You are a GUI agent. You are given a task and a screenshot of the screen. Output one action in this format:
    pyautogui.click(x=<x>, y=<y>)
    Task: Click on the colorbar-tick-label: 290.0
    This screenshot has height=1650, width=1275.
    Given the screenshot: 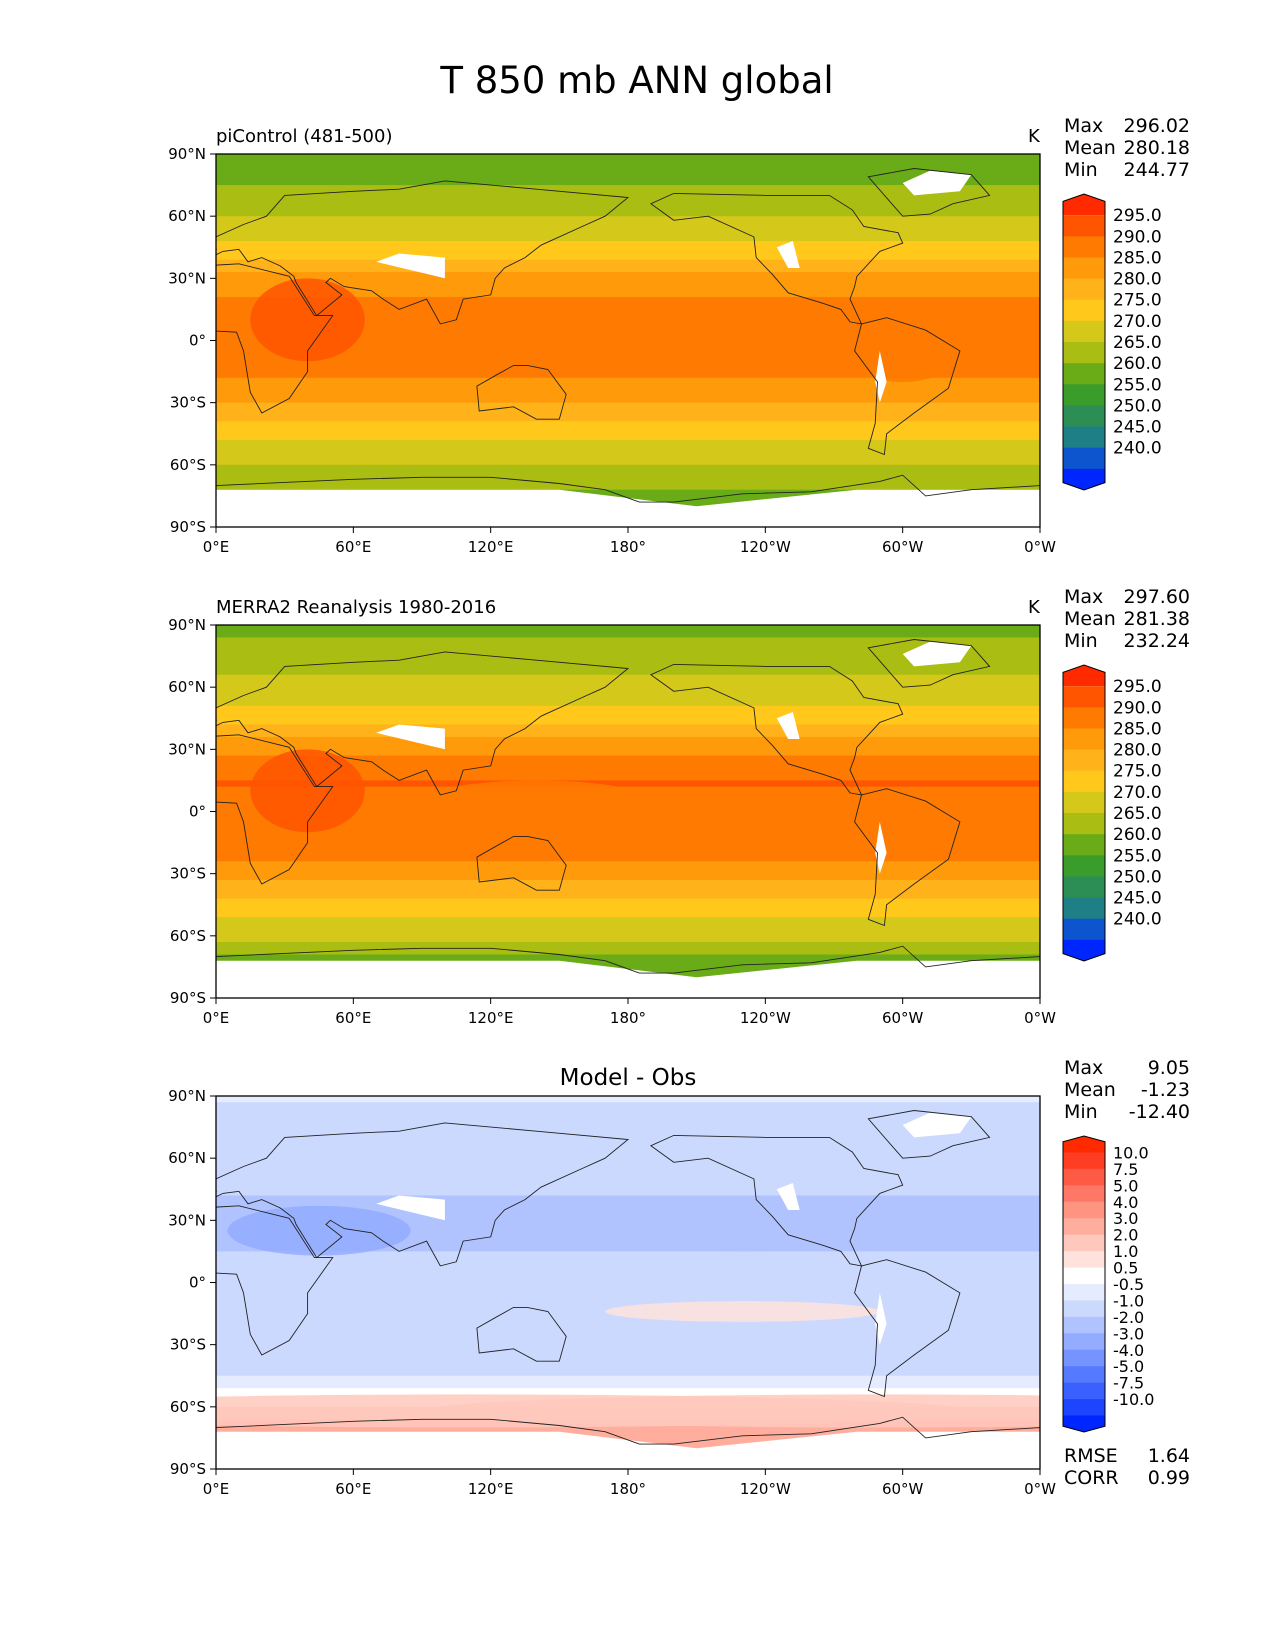 What is the action you would take?
    pyautogui.click(x=1137, y=237)
    